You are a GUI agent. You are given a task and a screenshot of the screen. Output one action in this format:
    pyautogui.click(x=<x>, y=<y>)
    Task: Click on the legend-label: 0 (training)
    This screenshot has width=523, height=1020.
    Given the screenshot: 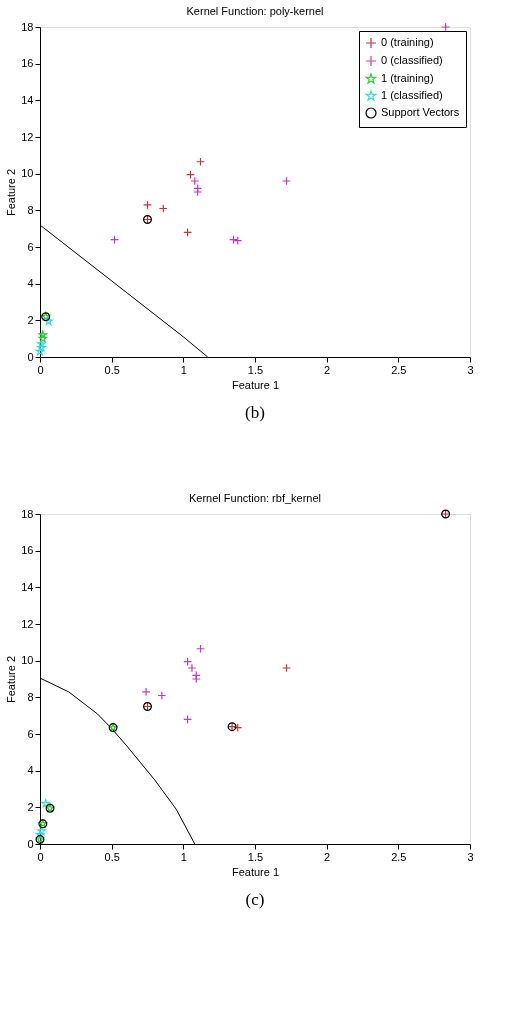 What is the action you would take?
    pyautogui.click(x=407, y=42)
    